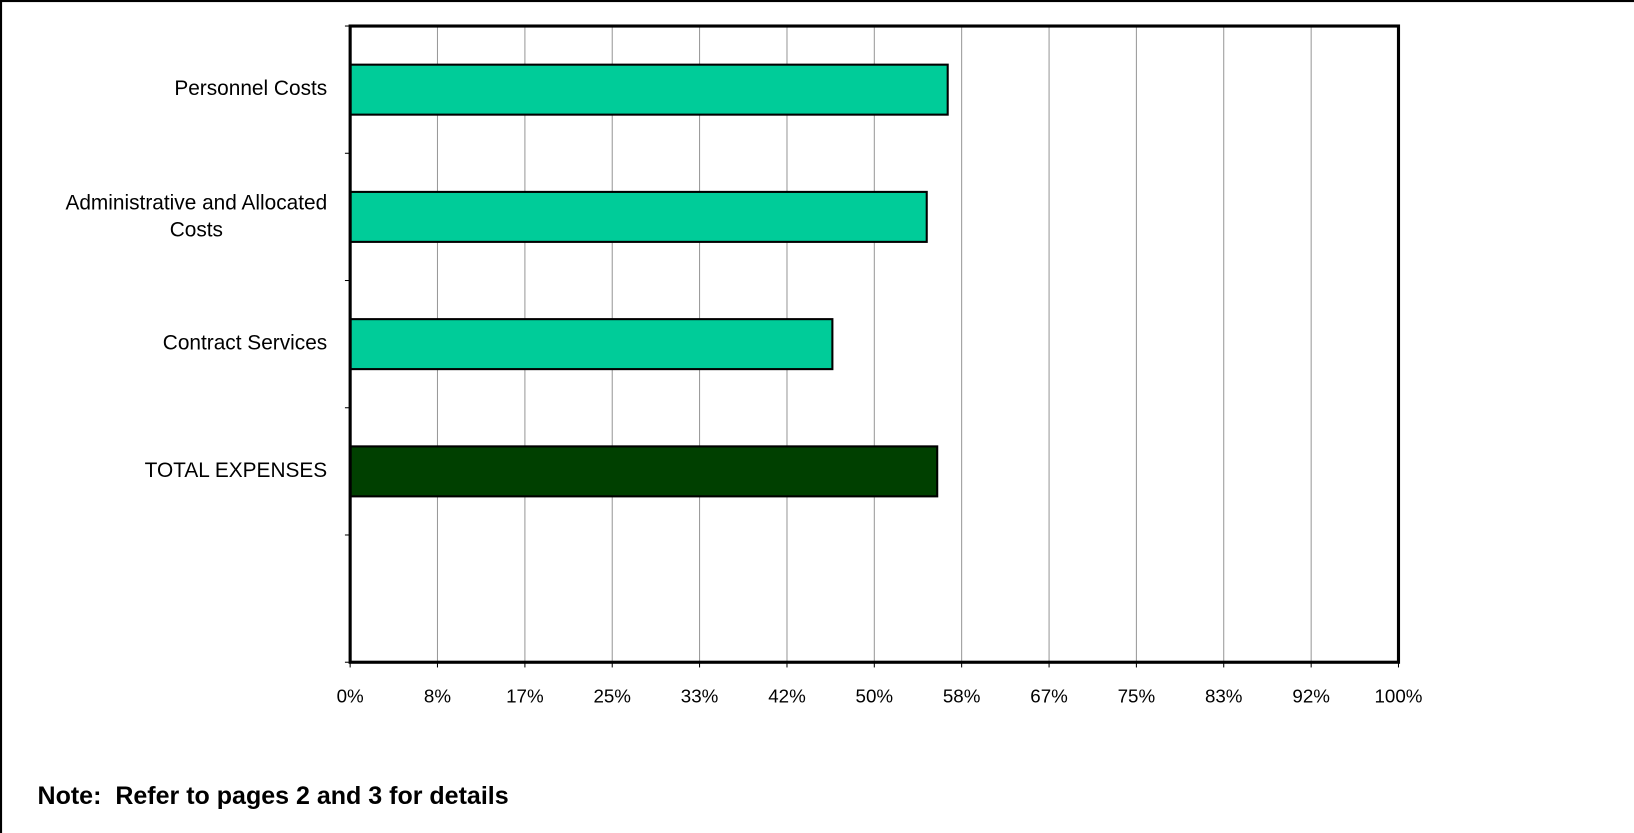 The image size is (1634, 833). What do you see at coordinates (1398, 696) in the screenshot?
I see `x-tick-label: 100%` at bounding box center [1398, 696].